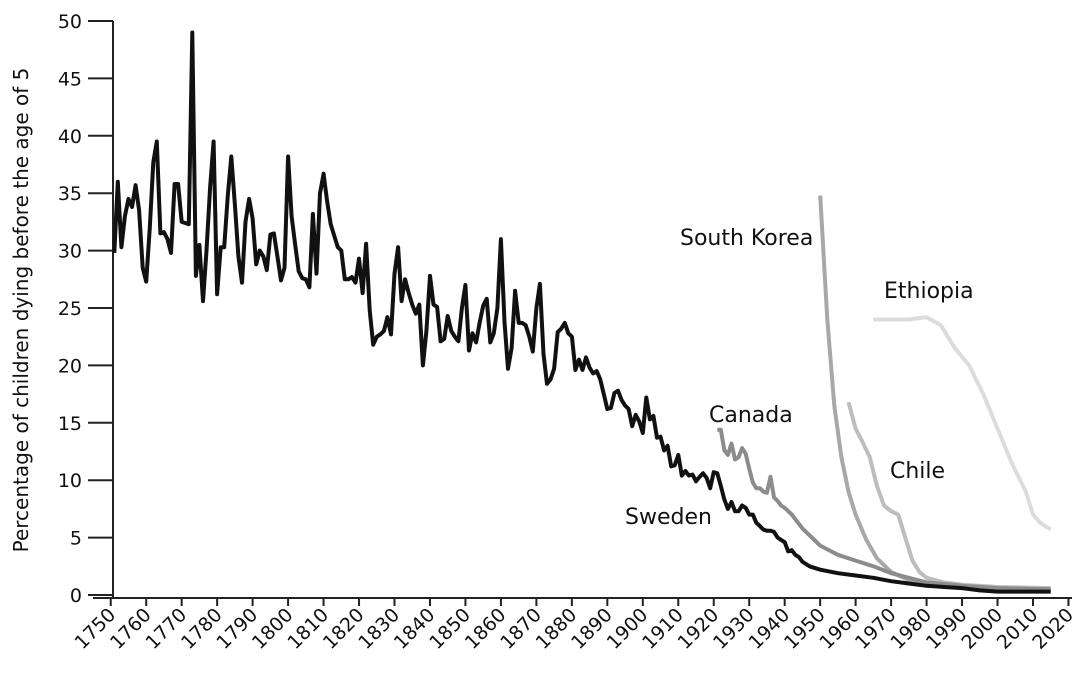 The height and width of the screenshot is (682, 1086). Describe the element at coordinates (1053, 629) in the screenshot. I see `x-tick-label: 2020` at that location.